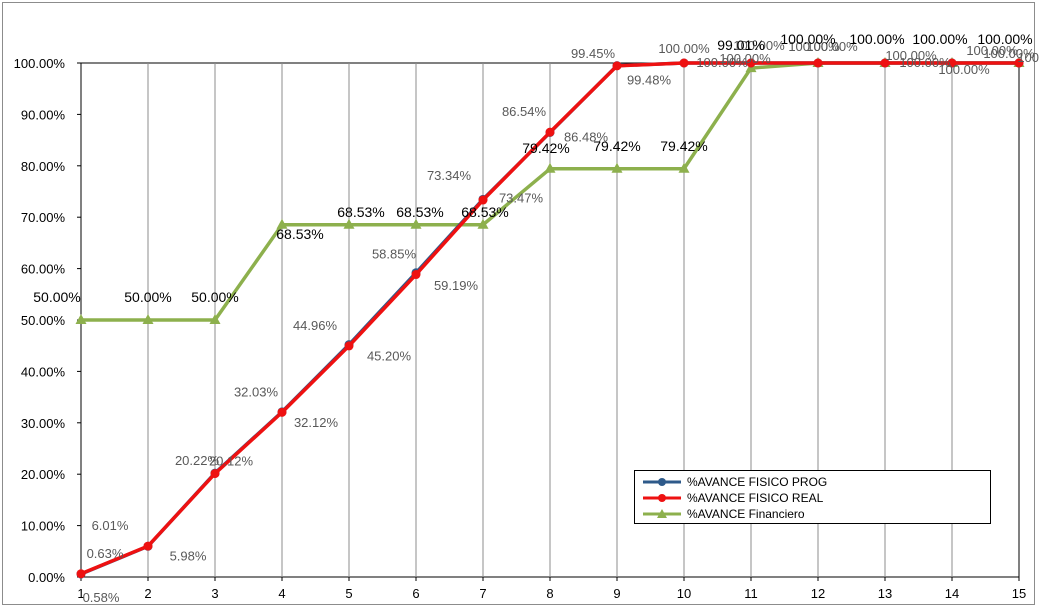 Image resolution: width=1039 pixels, height=609 pixels. I want to click on legend-label-financiero: %AVANCE Financiero, so click(746, 514).